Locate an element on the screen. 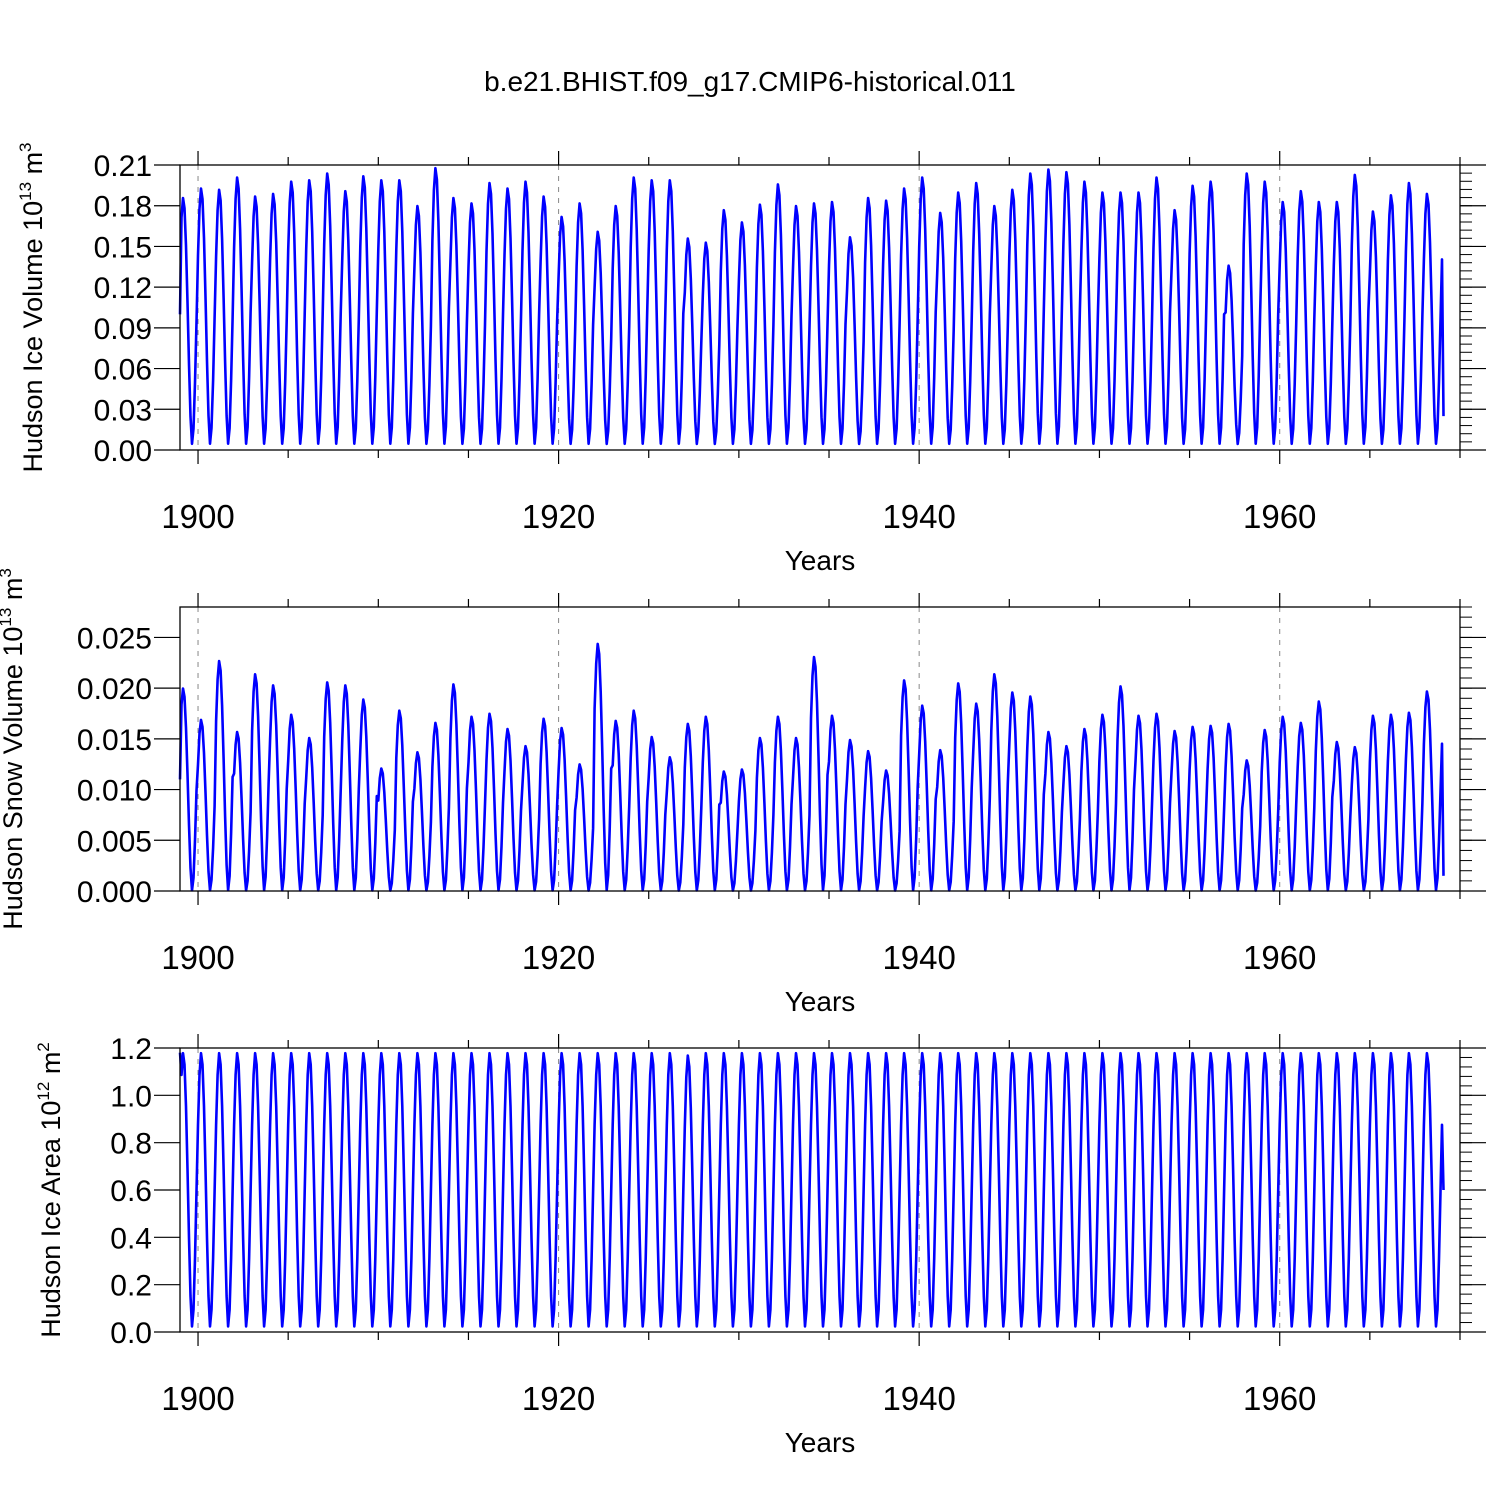  ice-volume-y-tick-label: 0.03 is located at coordinates (123, 410).